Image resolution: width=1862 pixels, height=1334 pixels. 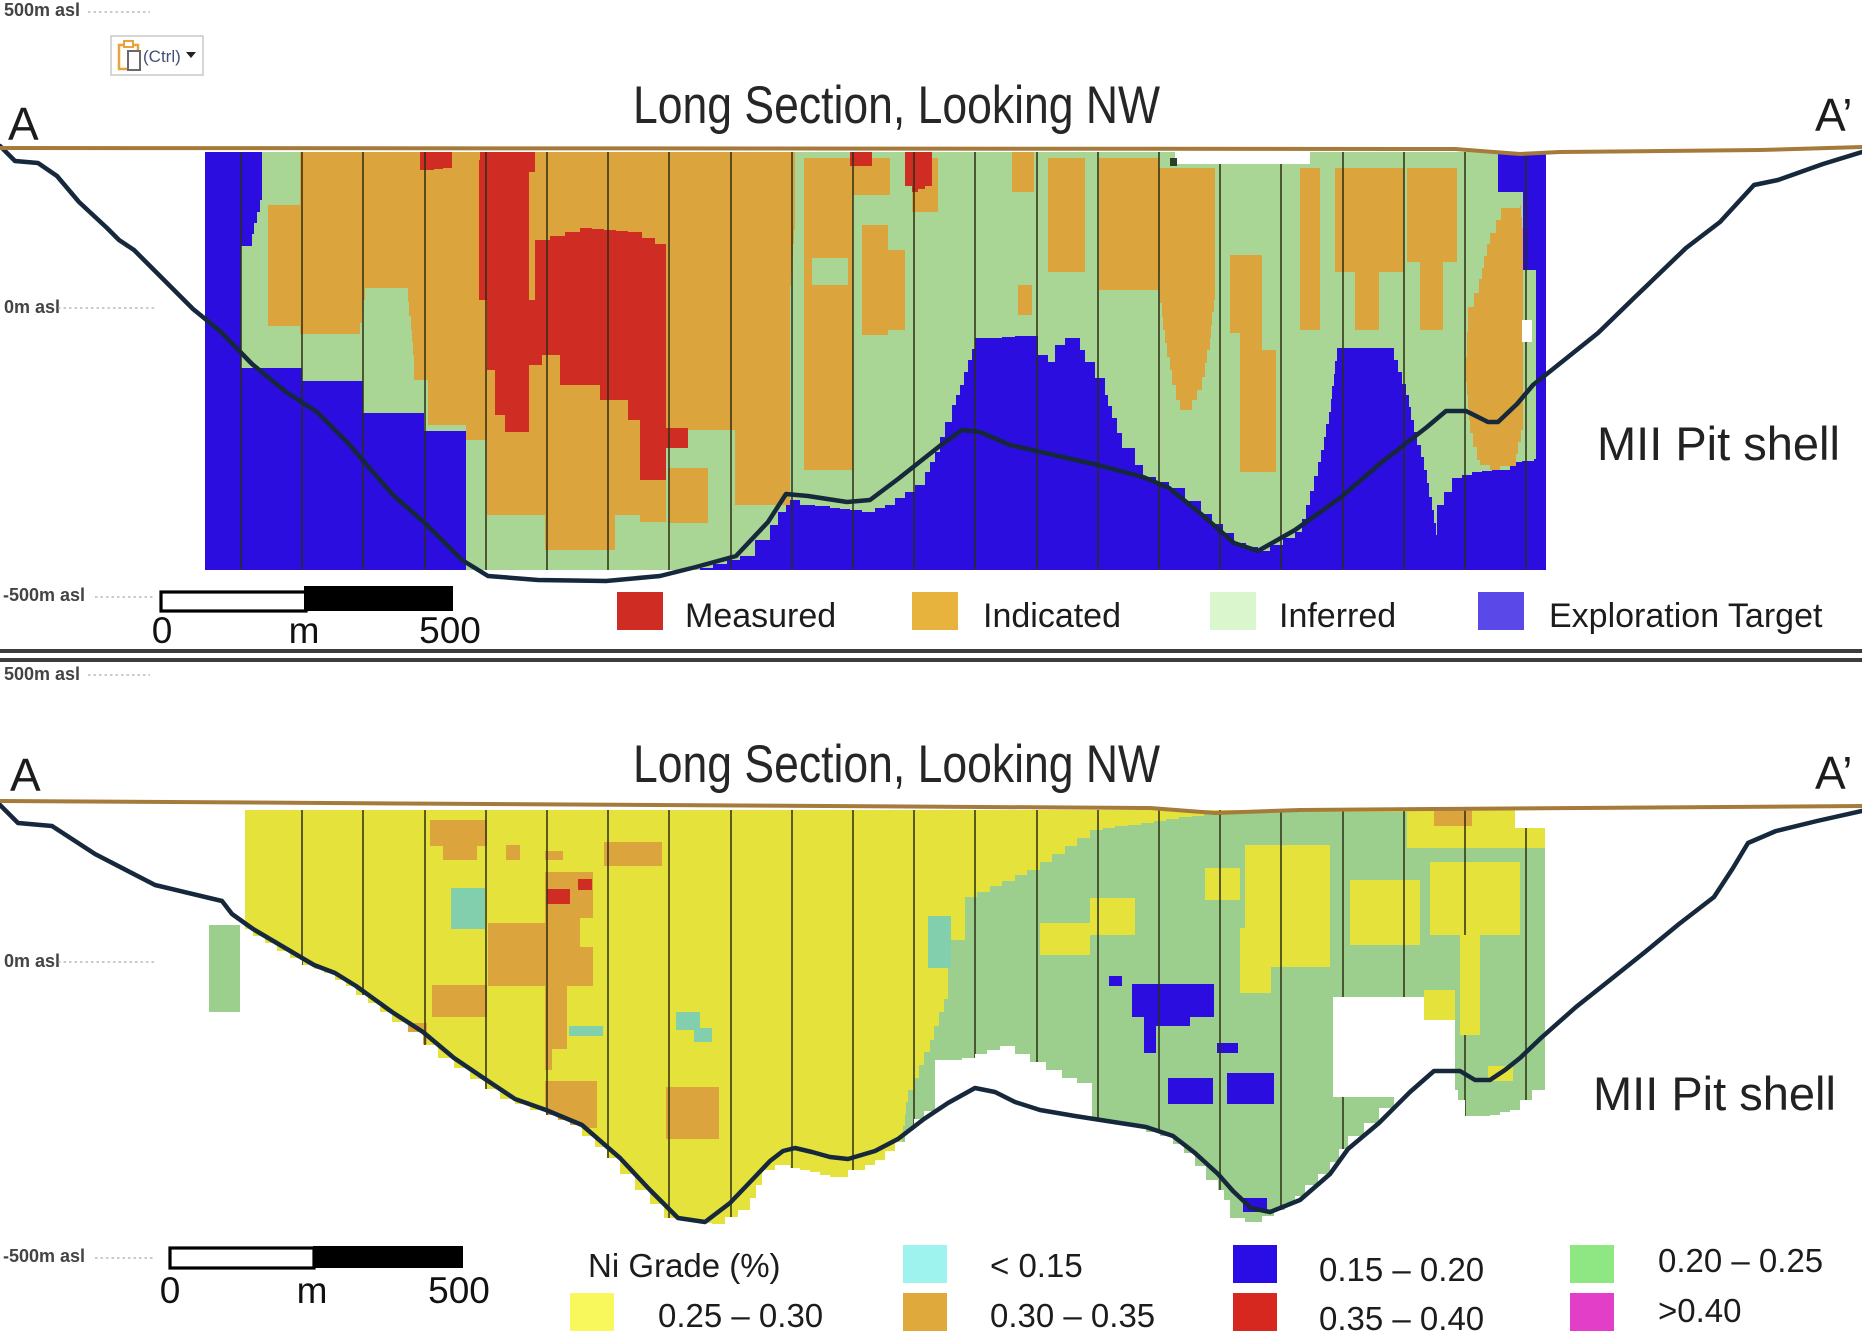 What do you see at coordinates (1401, 1317) in the screenshot?
I see `svg-text: 0.35 – 0.40` at bounding box center [1401, 1317].